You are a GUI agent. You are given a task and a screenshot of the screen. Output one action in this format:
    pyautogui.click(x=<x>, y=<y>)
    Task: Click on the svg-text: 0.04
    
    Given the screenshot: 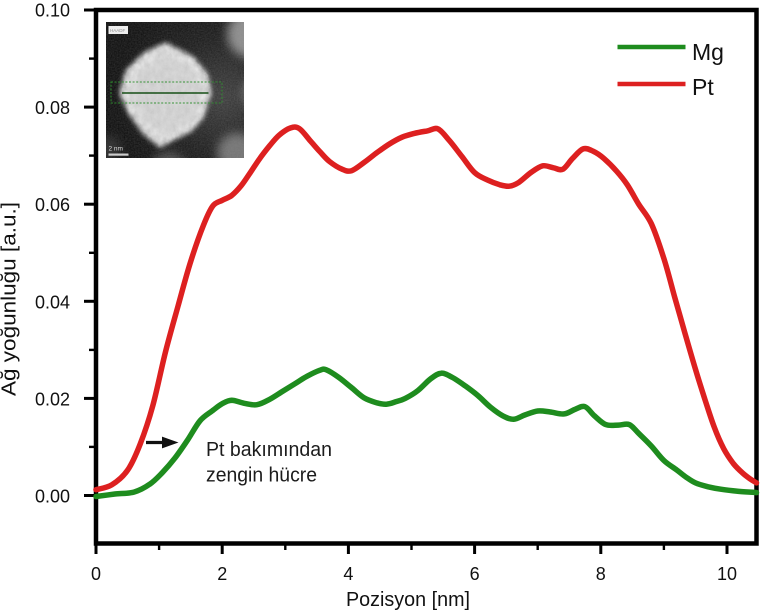 What is the action you would take?
    pyautogui.click(x=52, y=302)
    